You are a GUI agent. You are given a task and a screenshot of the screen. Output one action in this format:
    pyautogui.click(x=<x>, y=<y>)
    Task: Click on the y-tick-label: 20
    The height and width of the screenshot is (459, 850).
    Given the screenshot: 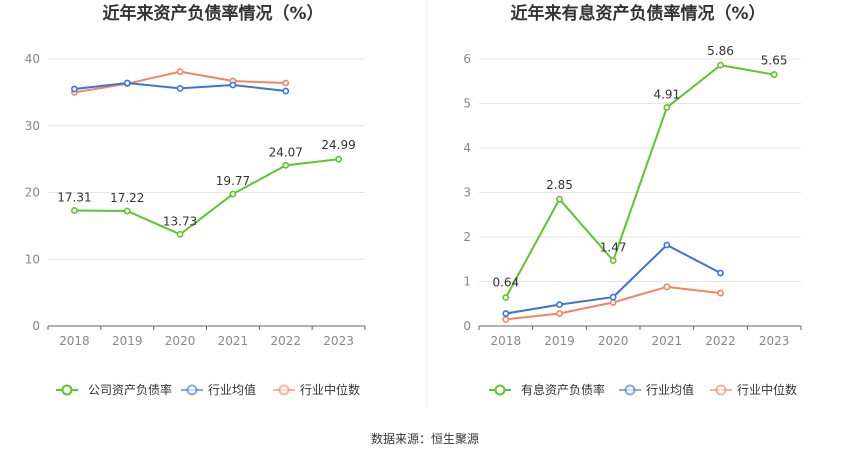 What is the action you would take?
    pyautogui.click(x=32, y=193)
    